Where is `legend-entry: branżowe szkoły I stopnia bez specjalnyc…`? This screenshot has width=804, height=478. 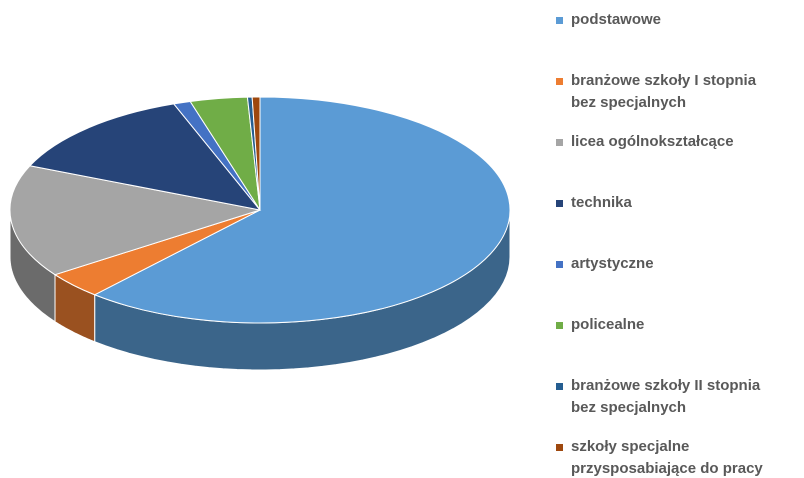 legend-entry: branżowe szkoły I stopnia bez specjalnyc… is located at coordinates (678, 92).